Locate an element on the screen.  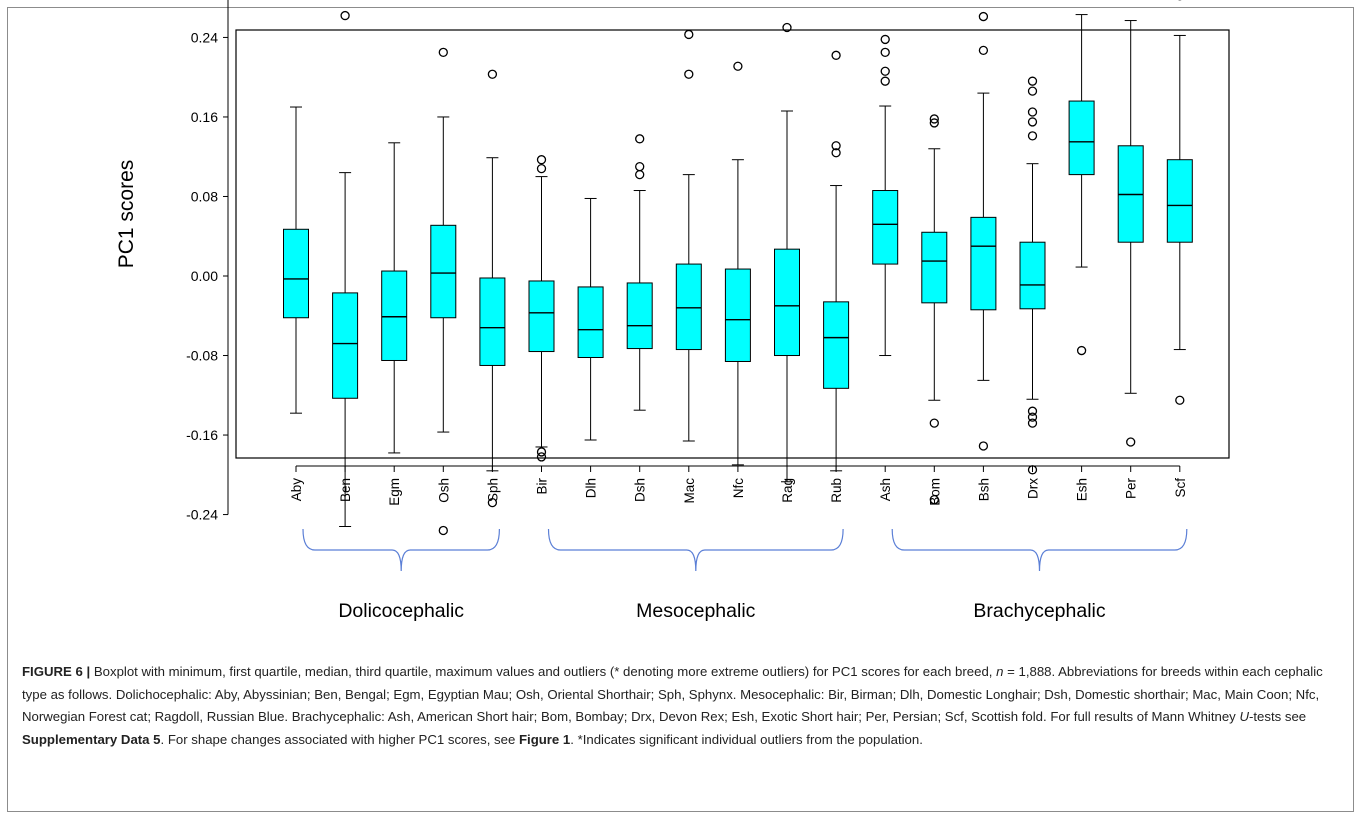
box-bom is located at coordinates (934, 309).